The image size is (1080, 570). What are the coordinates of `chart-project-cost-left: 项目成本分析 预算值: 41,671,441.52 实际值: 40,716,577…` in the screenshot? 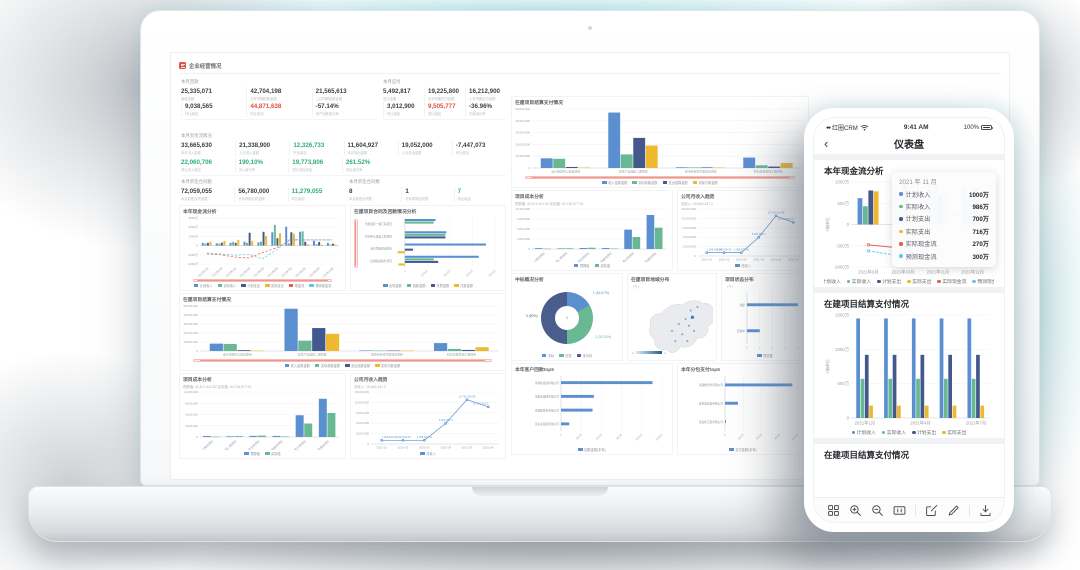 It's located at (262, 416).